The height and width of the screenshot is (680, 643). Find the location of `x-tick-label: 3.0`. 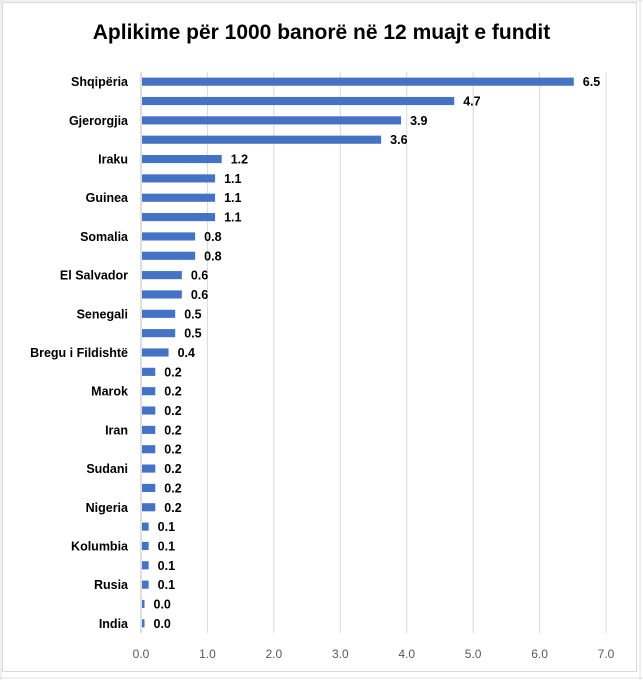

x-tick-label: 3.0 is located at coordinates (340, 654).